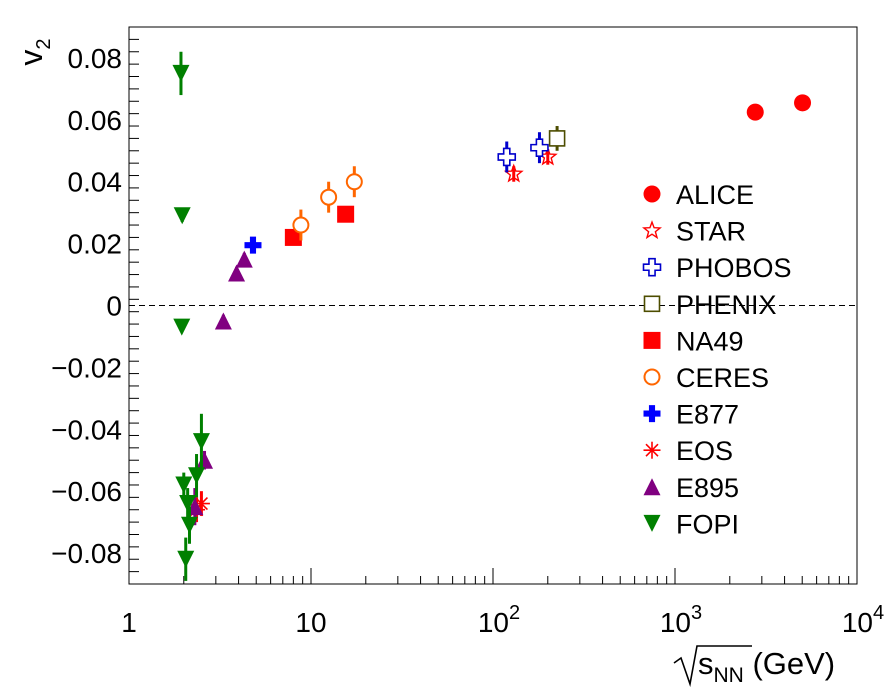 This screenshot has height=693, width=889. Describe the element at coordinates (310, 622) in the screenshot. I see `x-tick-label: 10` at that location.